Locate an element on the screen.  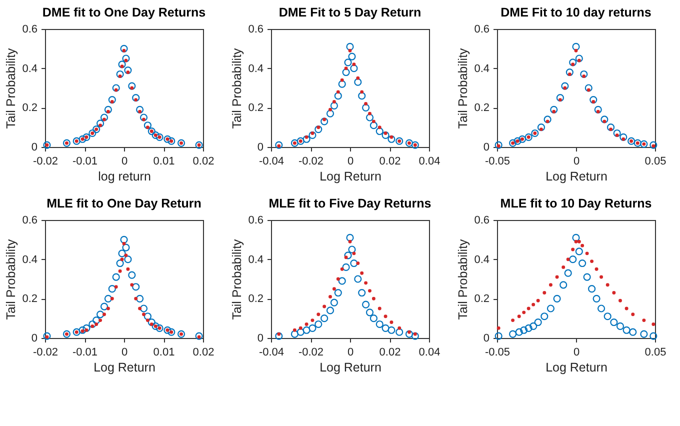
x-tick-label: 0.01 is located at coordinates (164, 162).